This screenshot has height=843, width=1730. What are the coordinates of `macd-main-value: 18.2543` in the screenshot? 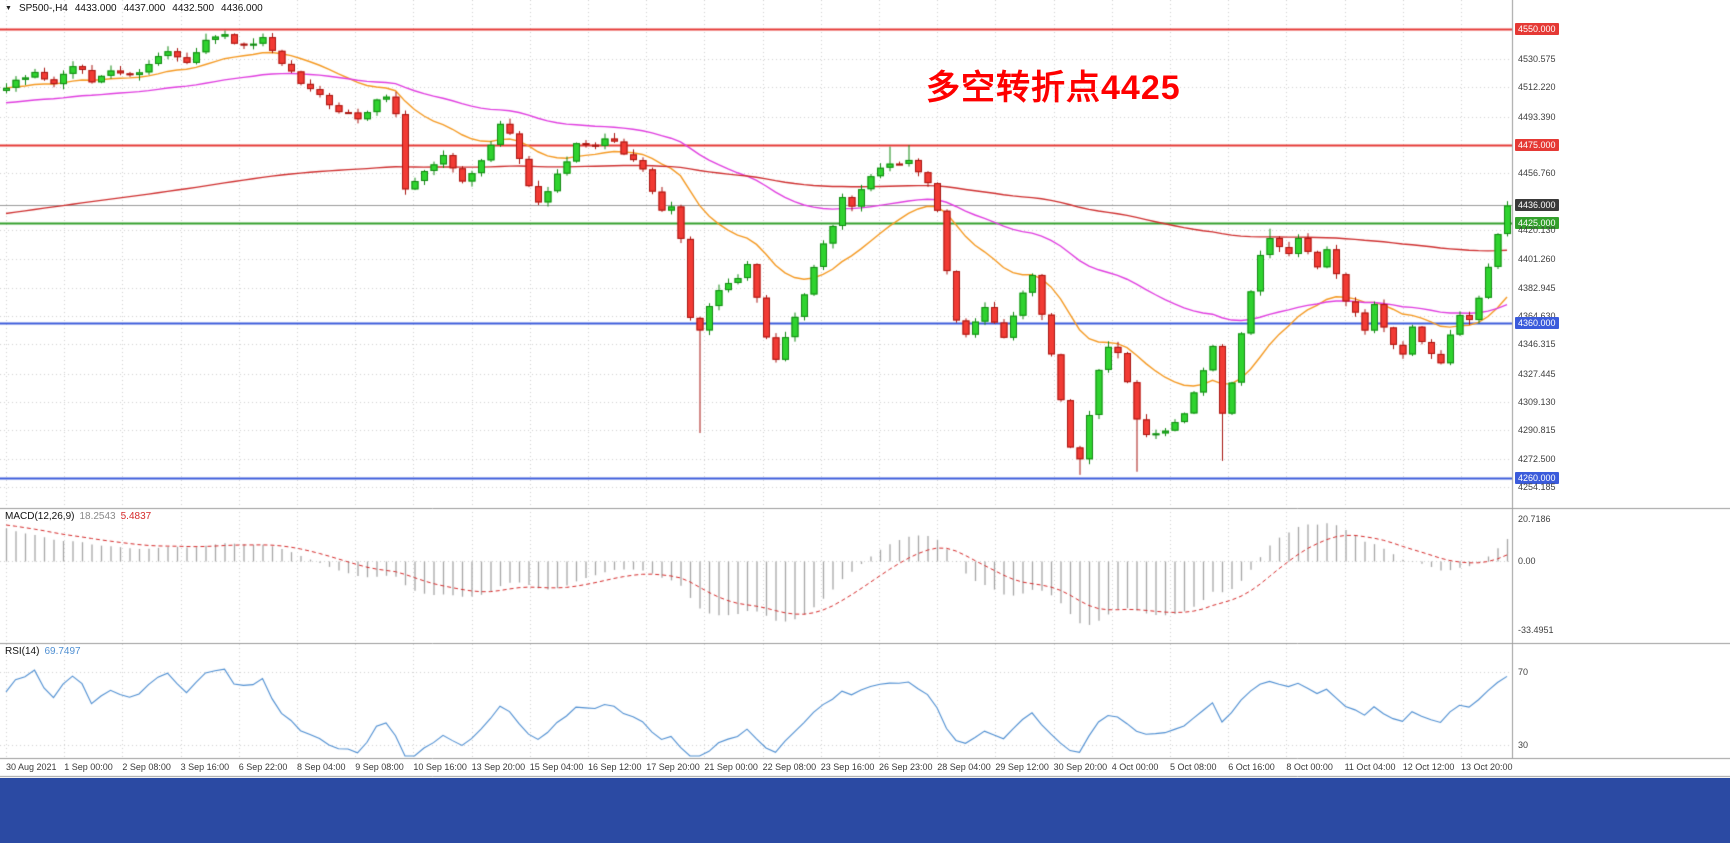 It's located at (97, 516).